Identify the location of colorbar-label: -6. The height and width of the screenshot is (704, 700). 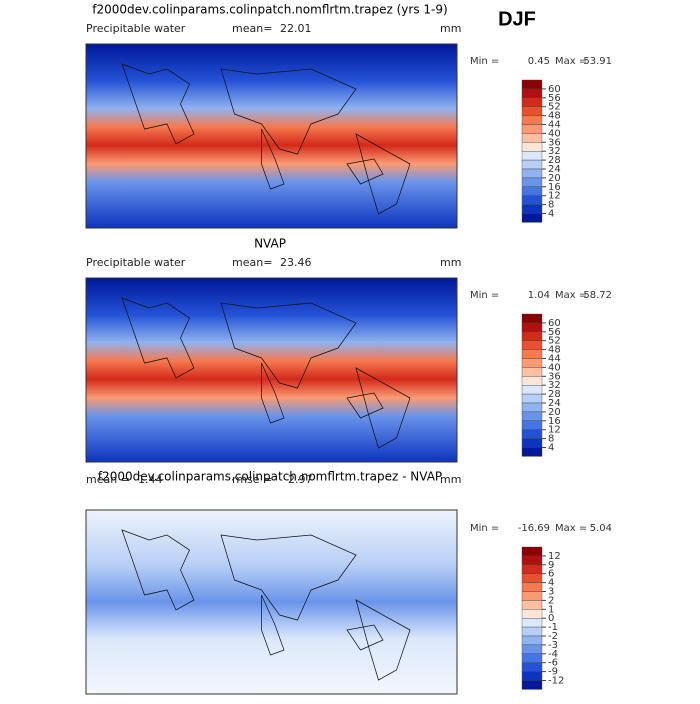
(553, 663).